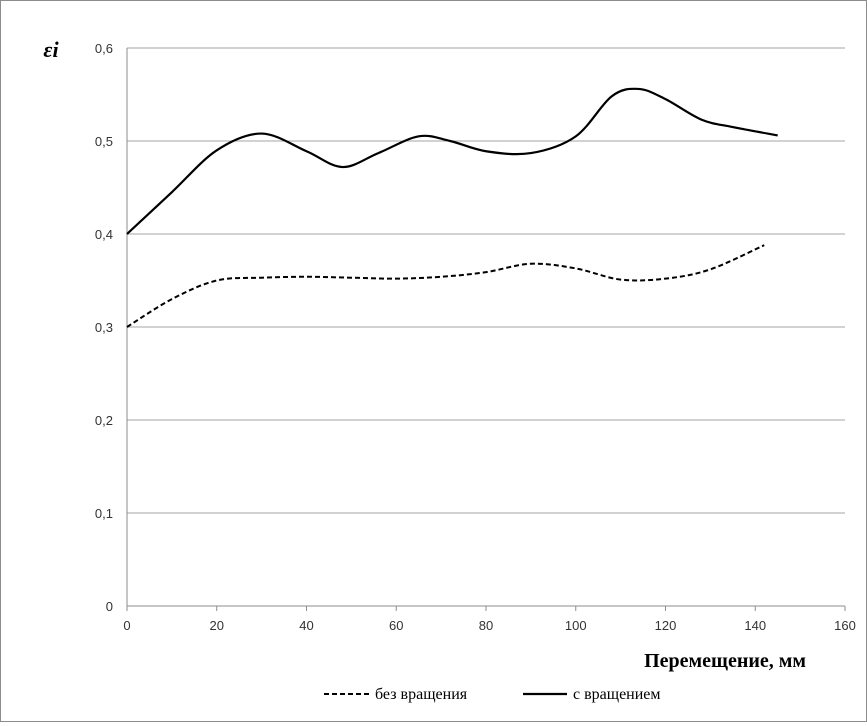 This screenshot has height=726, width=867. I want to click on y-tick-label: 0,4, so click(104, 234).